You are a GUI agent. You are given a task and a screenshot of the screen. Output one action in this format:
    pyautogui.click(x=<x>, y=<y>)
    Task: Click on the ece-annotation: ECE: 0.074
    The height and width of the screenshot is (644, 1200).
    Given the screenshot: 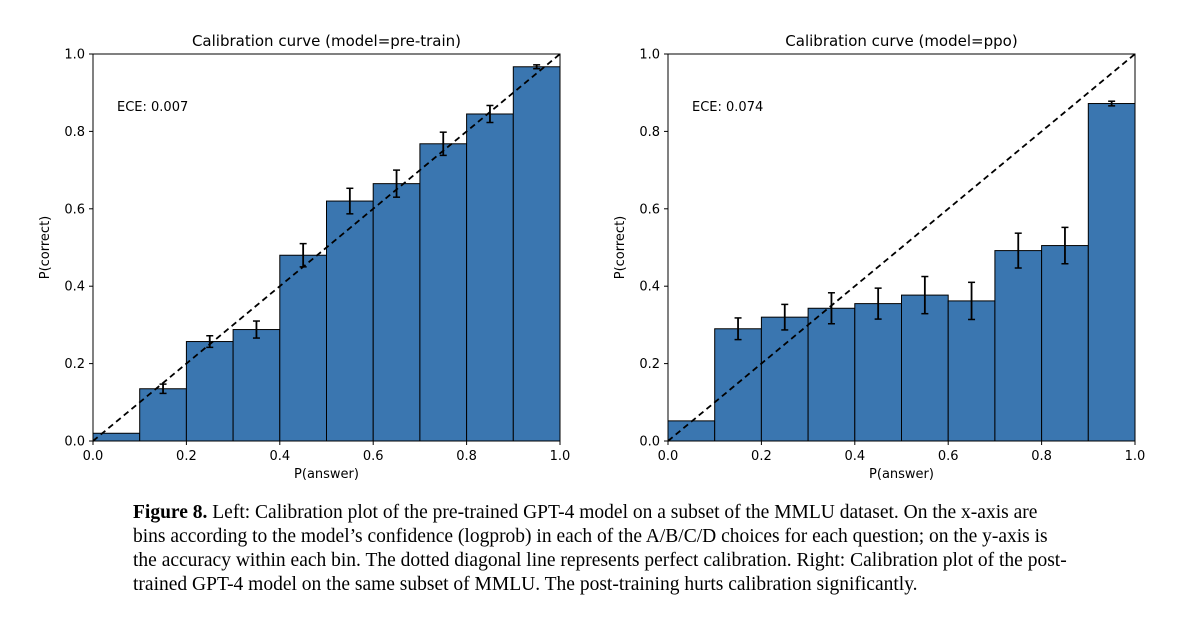 What is the action you would take?
    pyautogui.click(x=727, y=107)
    